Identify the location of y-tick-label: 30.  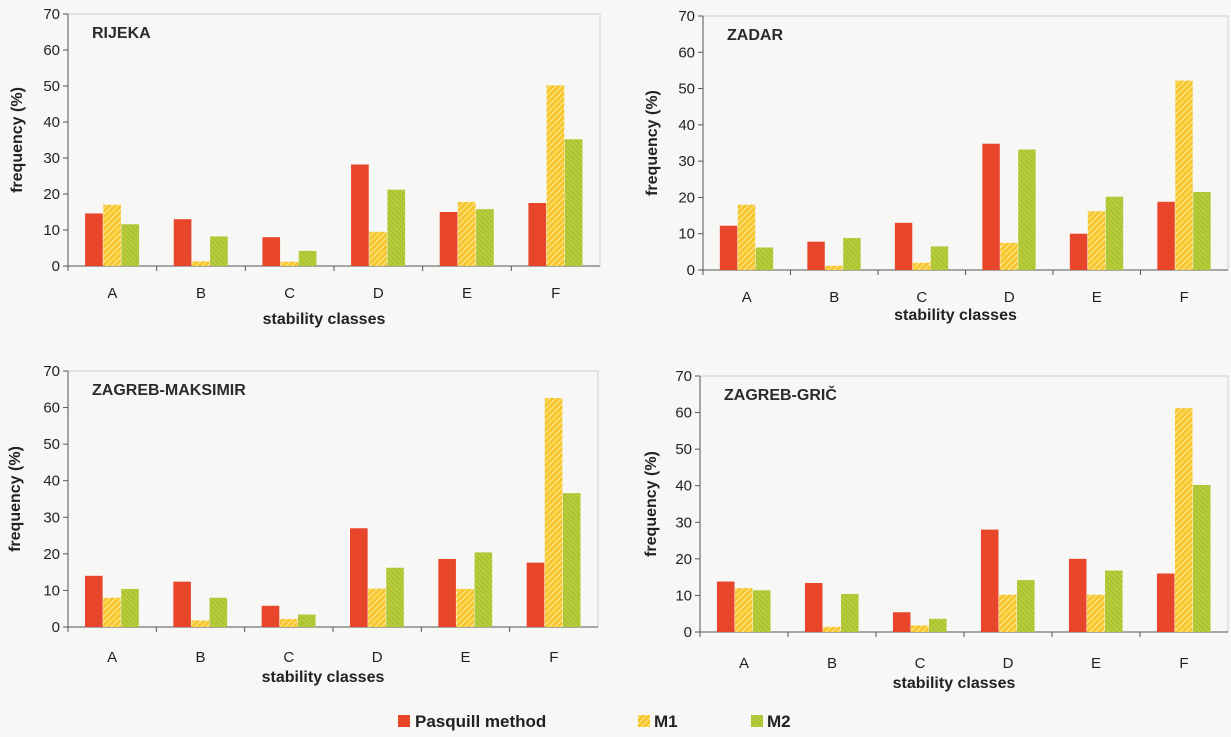
(51, 517).